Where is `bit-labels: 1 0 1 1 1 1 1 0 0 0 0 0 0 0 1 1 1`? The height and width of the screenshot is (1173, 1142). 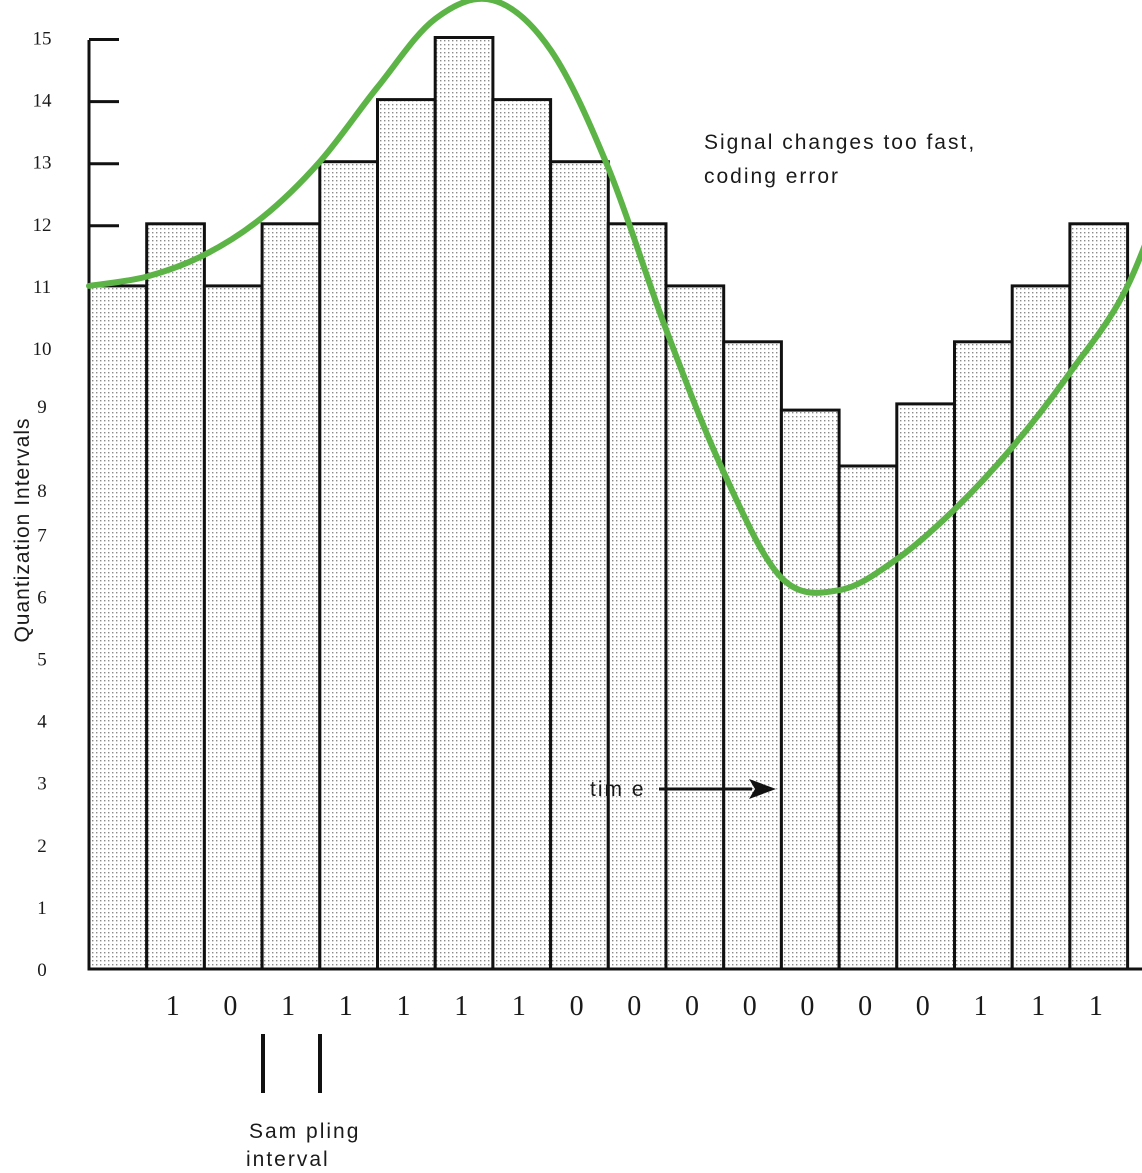 bit-labels: 1 0 1 1 1 1 1 0 0 0 0 0 0 0 1 1 1 is located at coordinates (634, 1006).